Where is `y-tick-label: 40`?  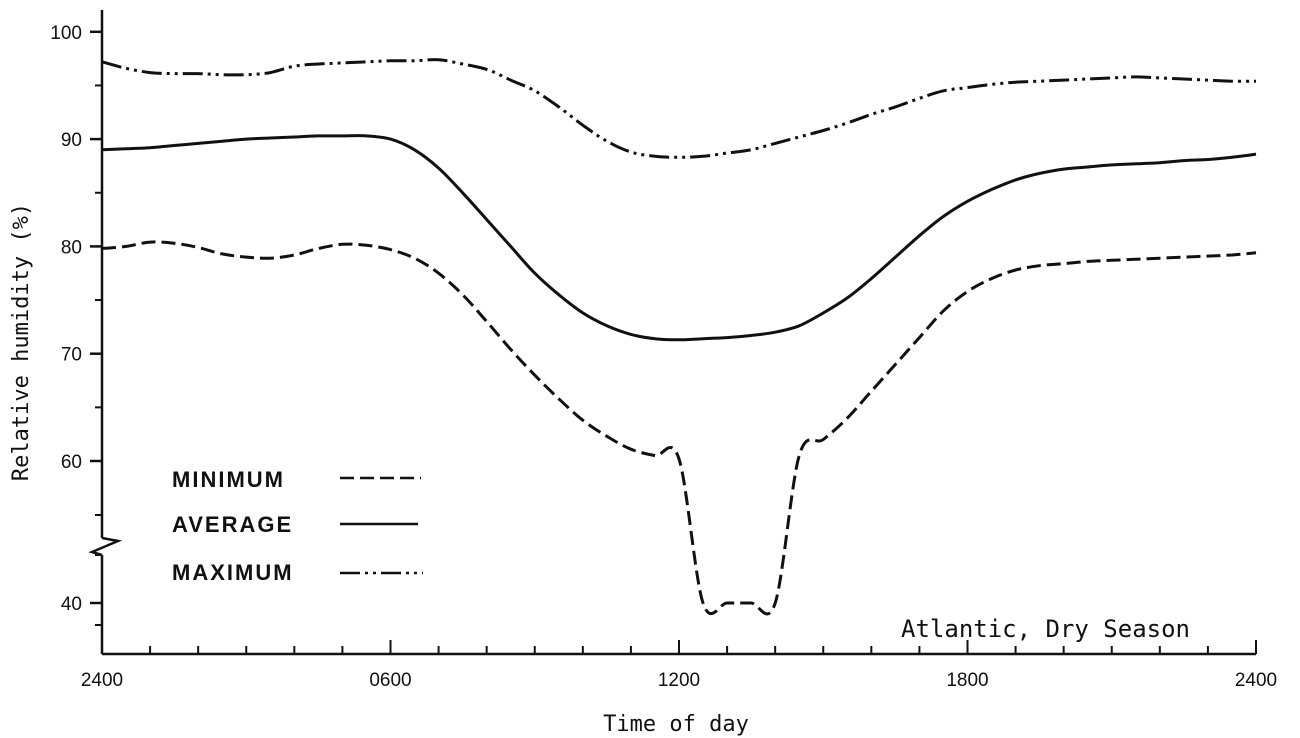 y-tick-label: 40 is located at coordinates (71, 604).